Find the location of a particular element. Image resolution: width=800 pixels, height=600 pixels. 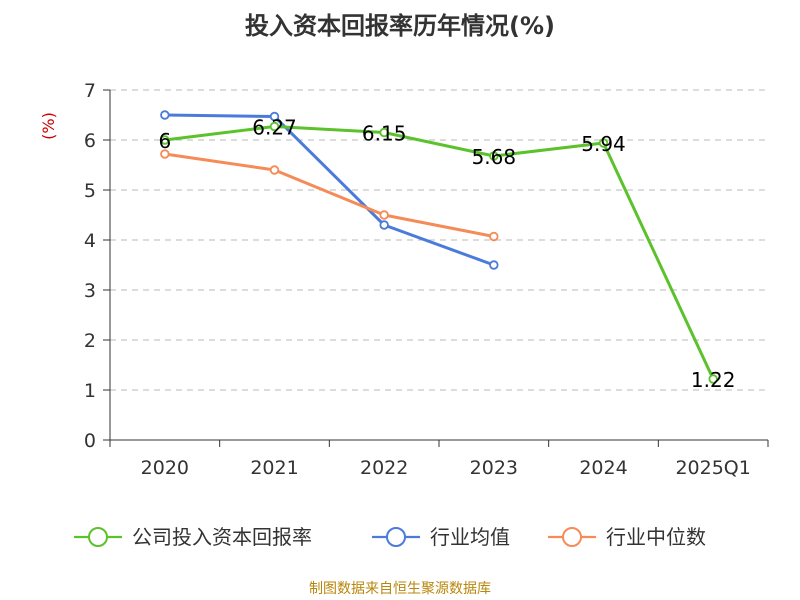

y-tick-label: 4 is located at coordinates (90, 241).